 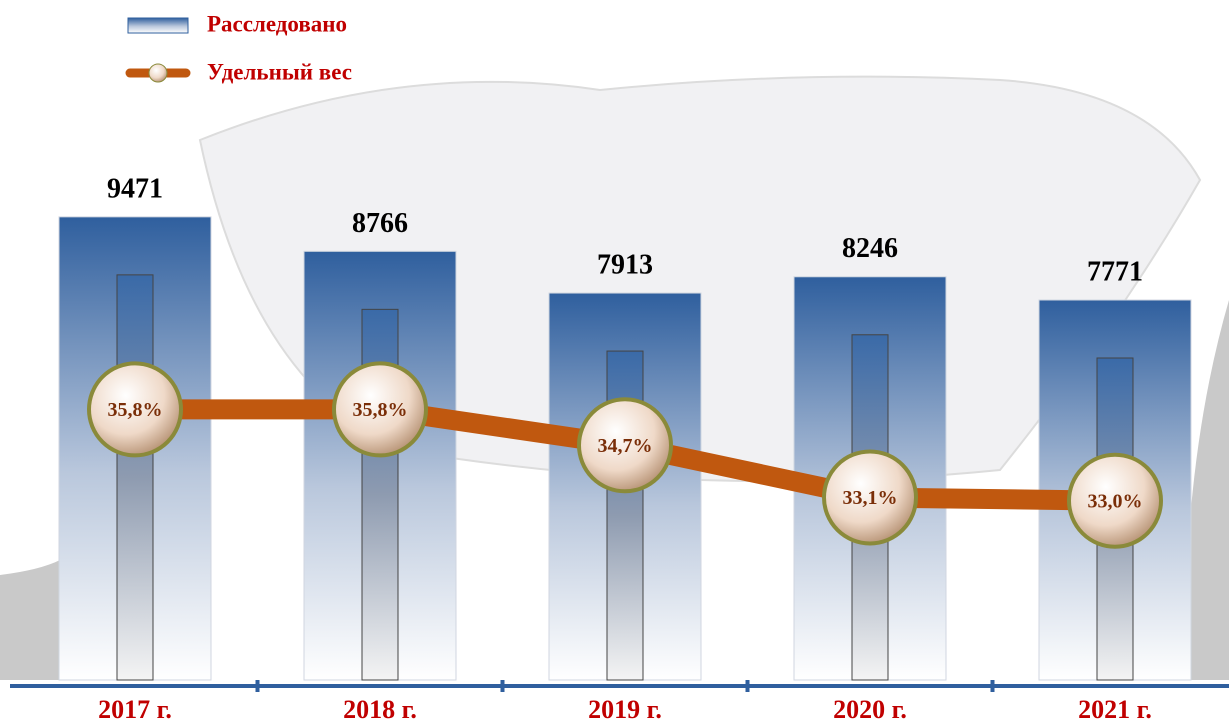 I want to click on x-tick-label: 2017 г., so click(x=135, y=709).